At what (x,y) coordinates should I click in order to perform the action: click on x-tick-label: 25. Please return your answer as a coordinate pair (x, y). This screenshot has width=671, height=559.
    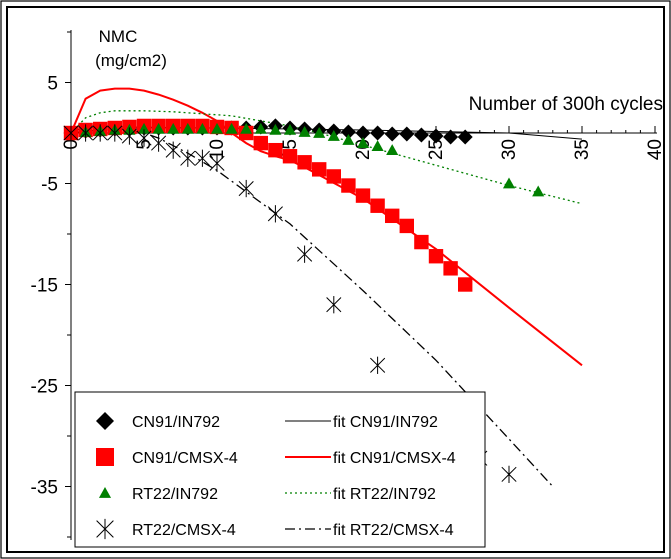
    Looking at the image, I should click on (436, 149).